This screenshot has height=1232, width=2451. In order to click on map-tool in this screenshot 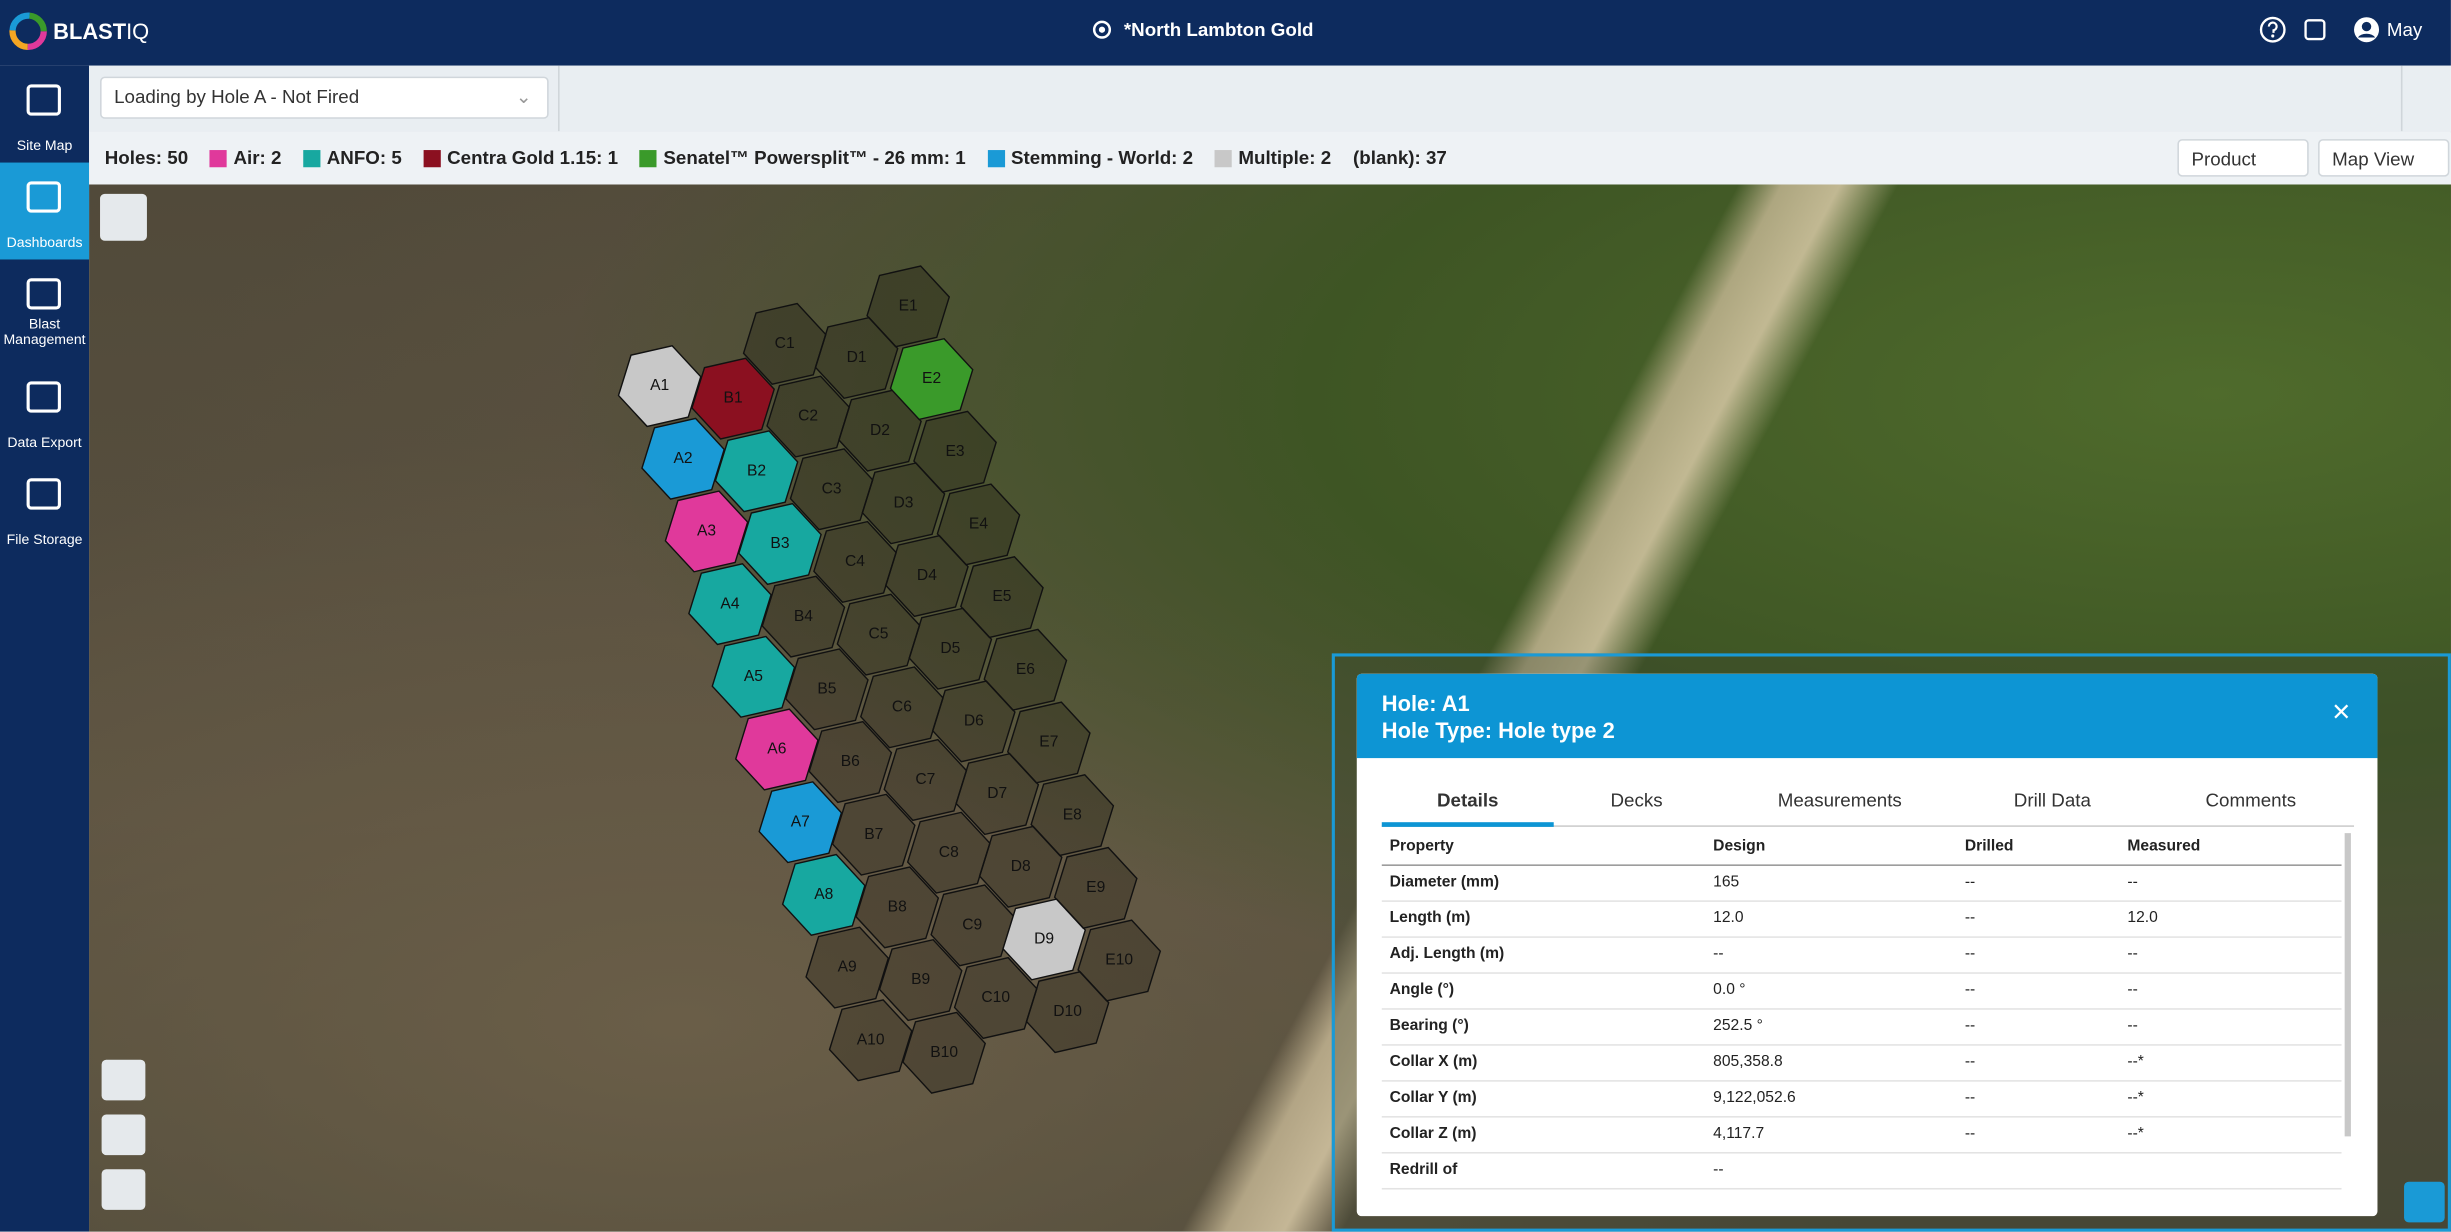, I will do `click(123, 217)`.